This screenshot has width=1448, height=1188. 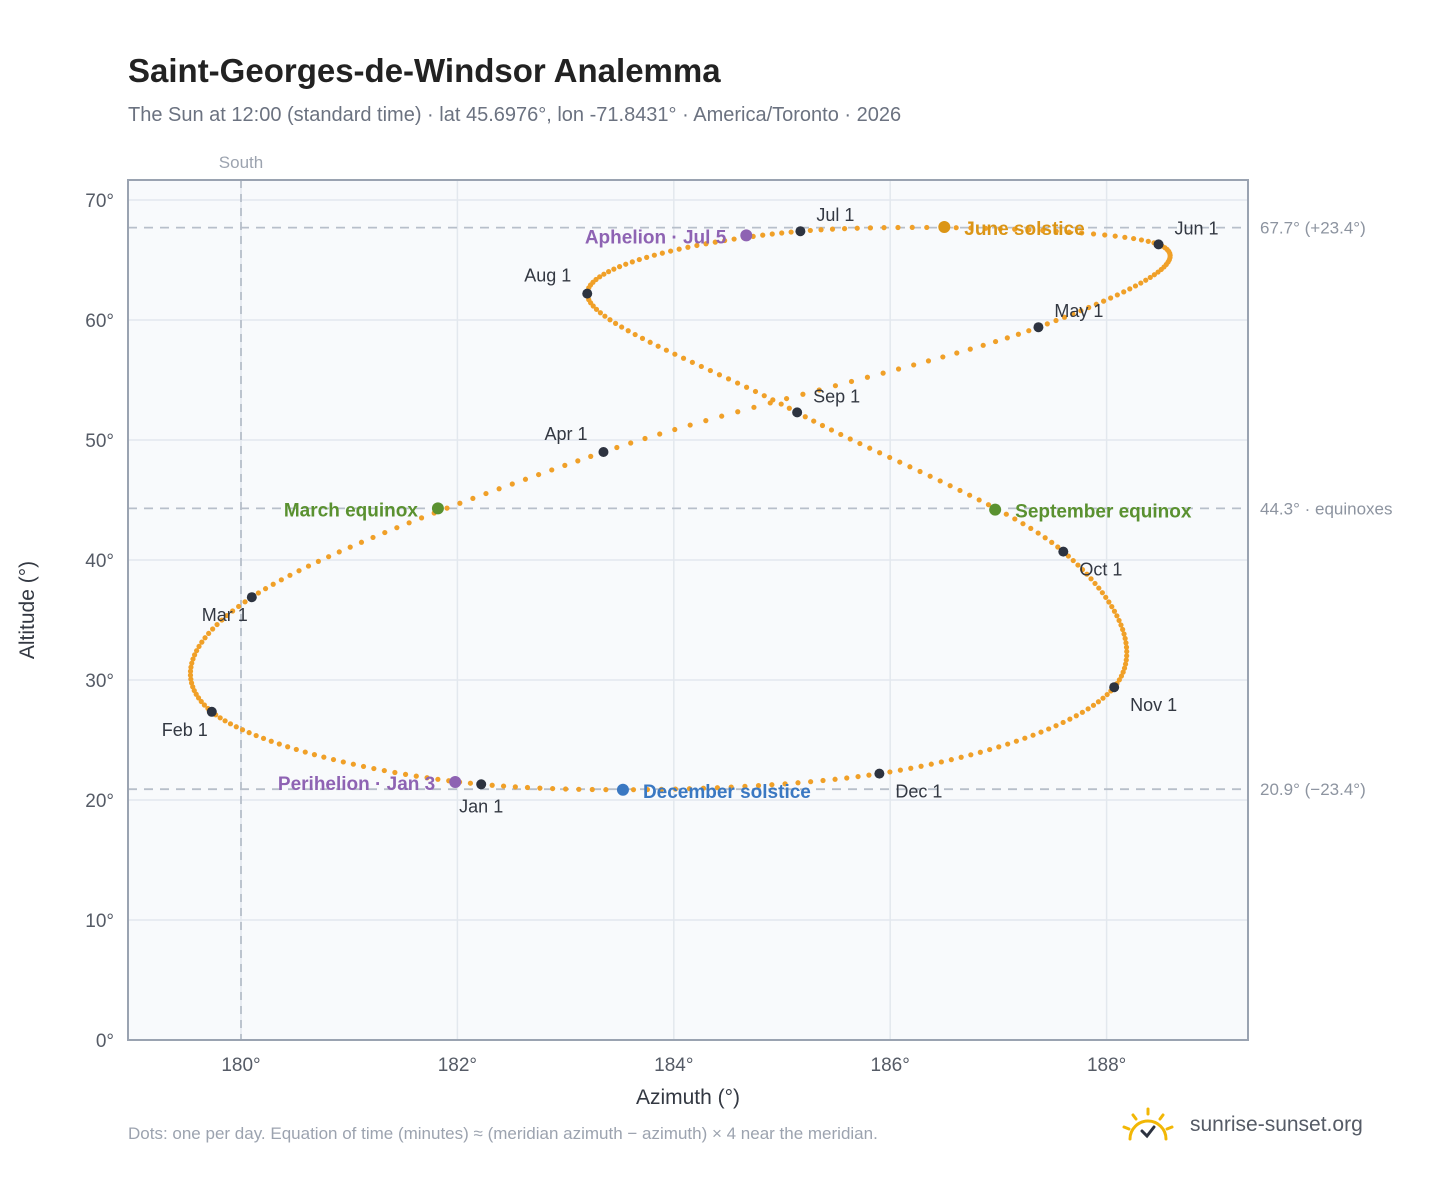 What do you see at coordinates (1313, 228) in the screenshot?
I see `reference-line-label: 67.7° (+23.4°)` at bounding box center [1313, 228].